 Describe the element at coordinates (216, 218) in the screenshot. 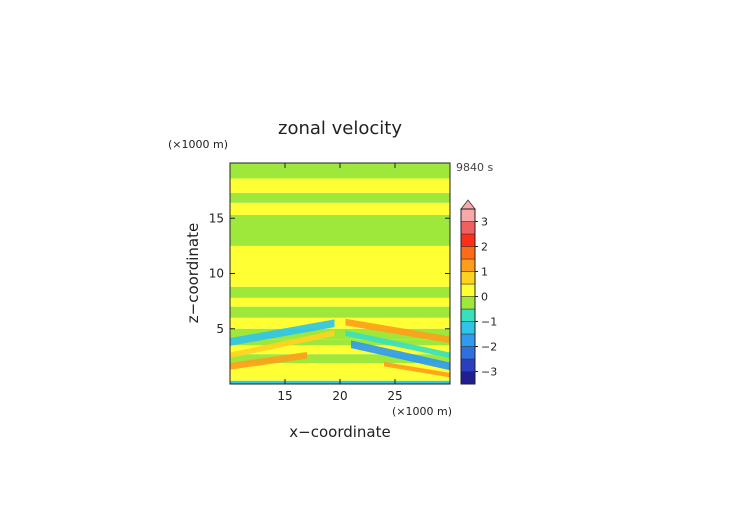

I see `y-tick-label-2: 15` at that location.